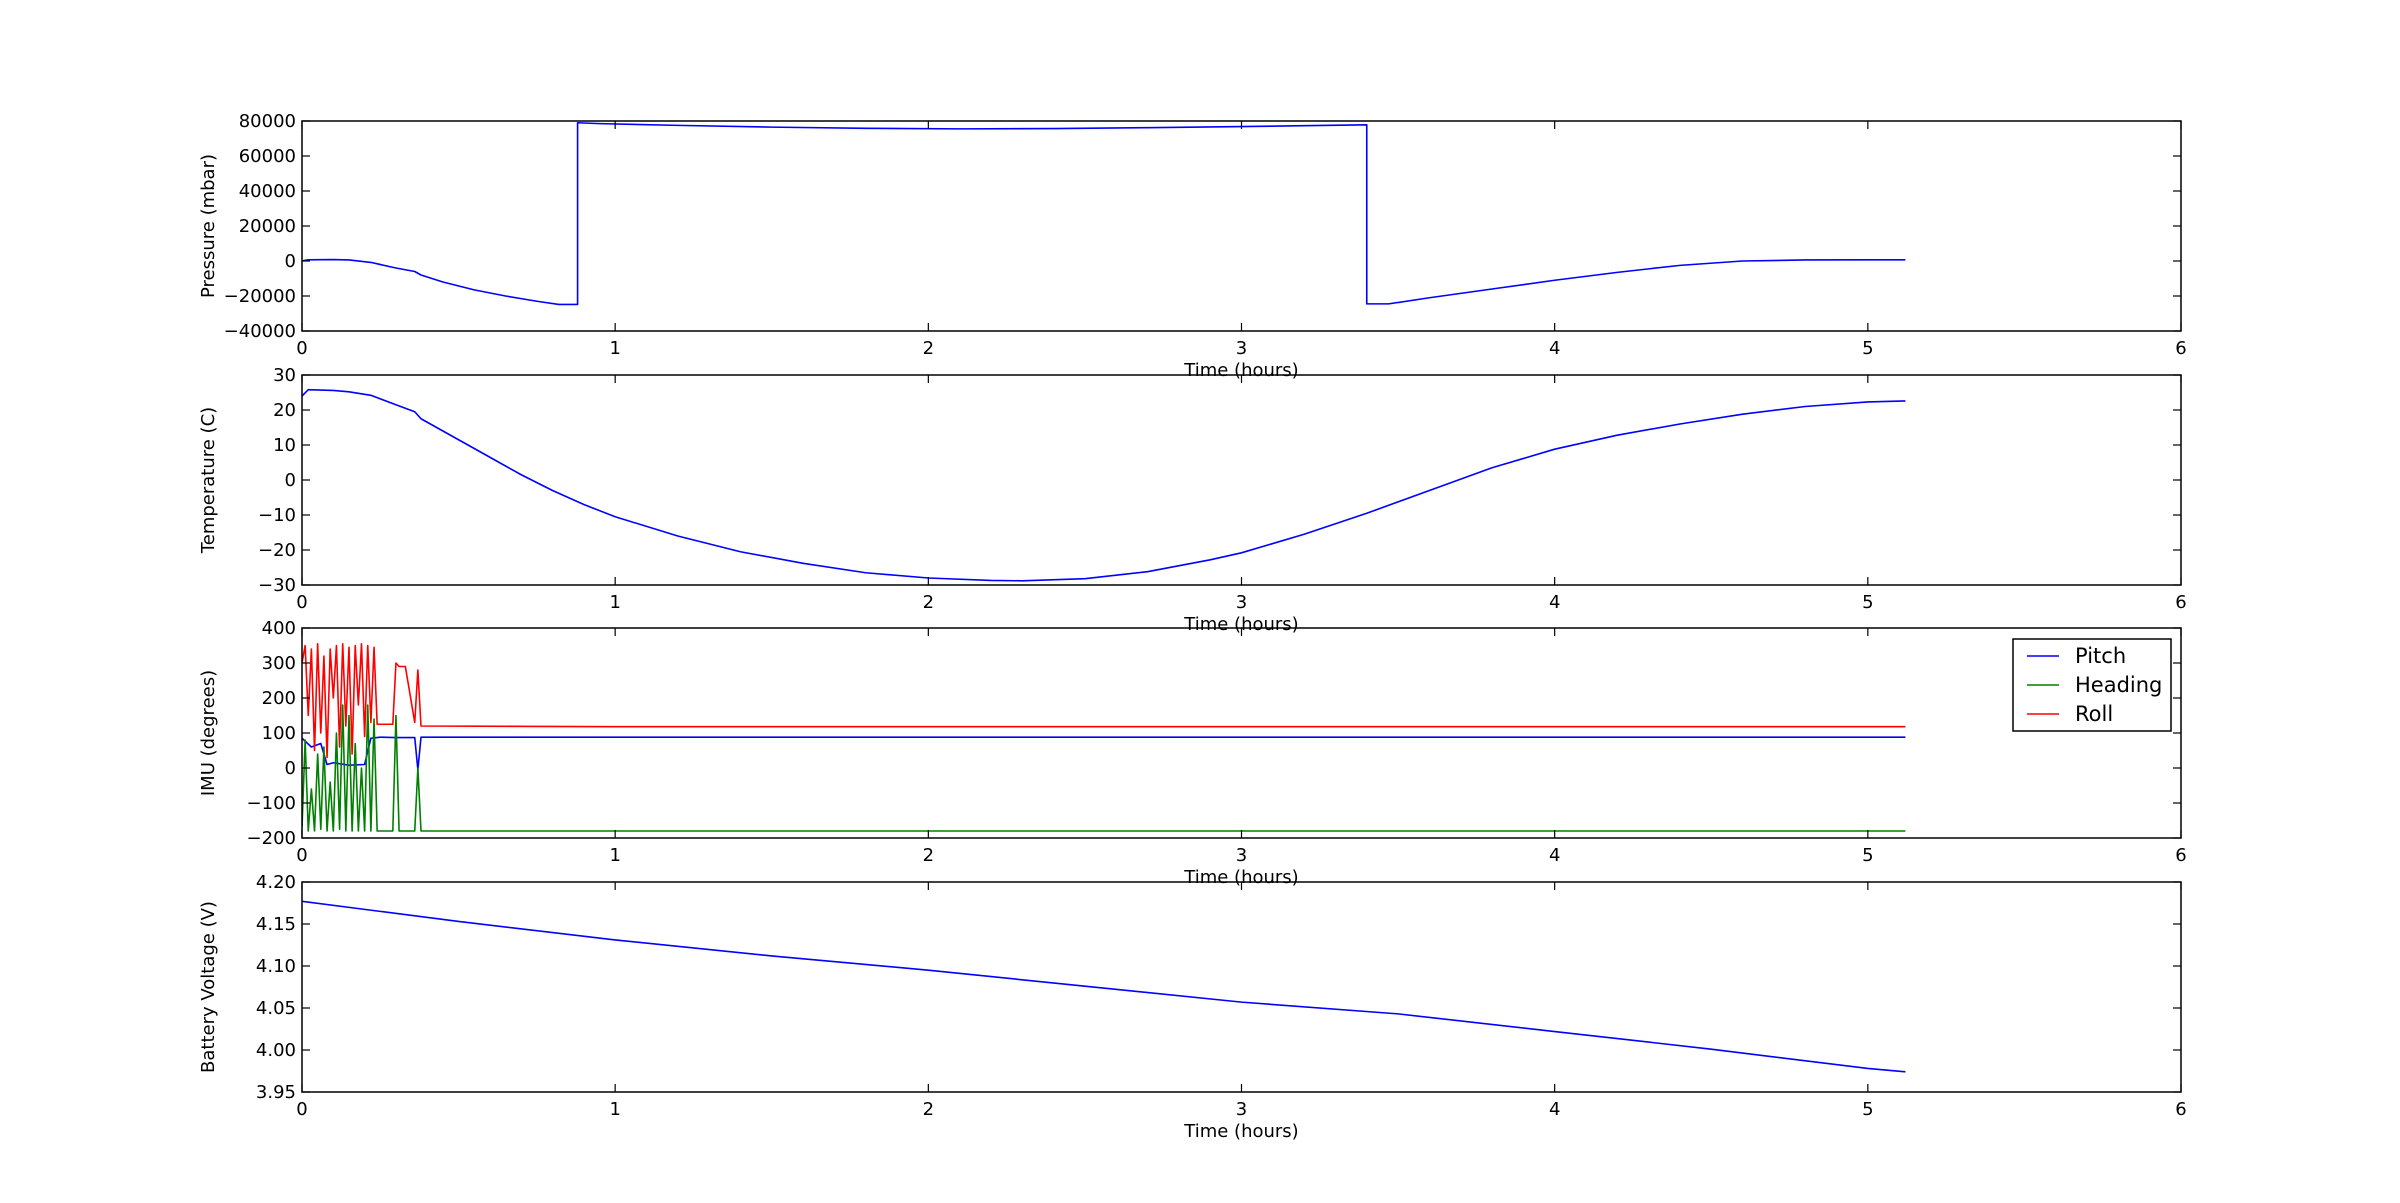 The width and height of the screenshot is (2400, 1203). I want to click on y-tick-label: −40000, so click(260, 331).